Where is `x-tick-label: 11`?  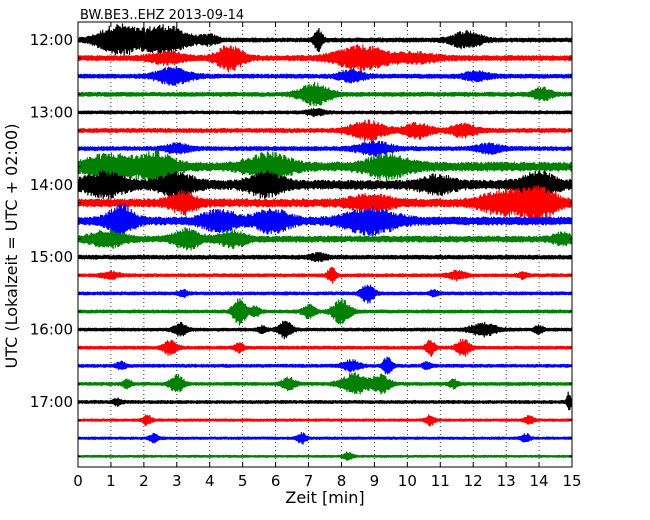
x-tick-label: 11 is located at coordinates (440, 481).